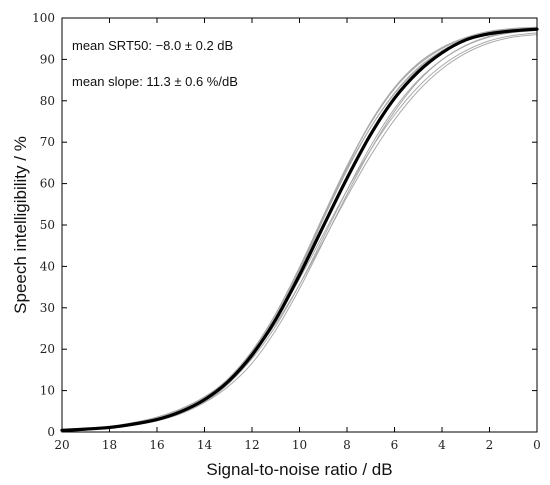 Image resolution: width=550 pixels, height=485 pixels. I want to click on y-tick-label-4: 40, so click(47, 266).